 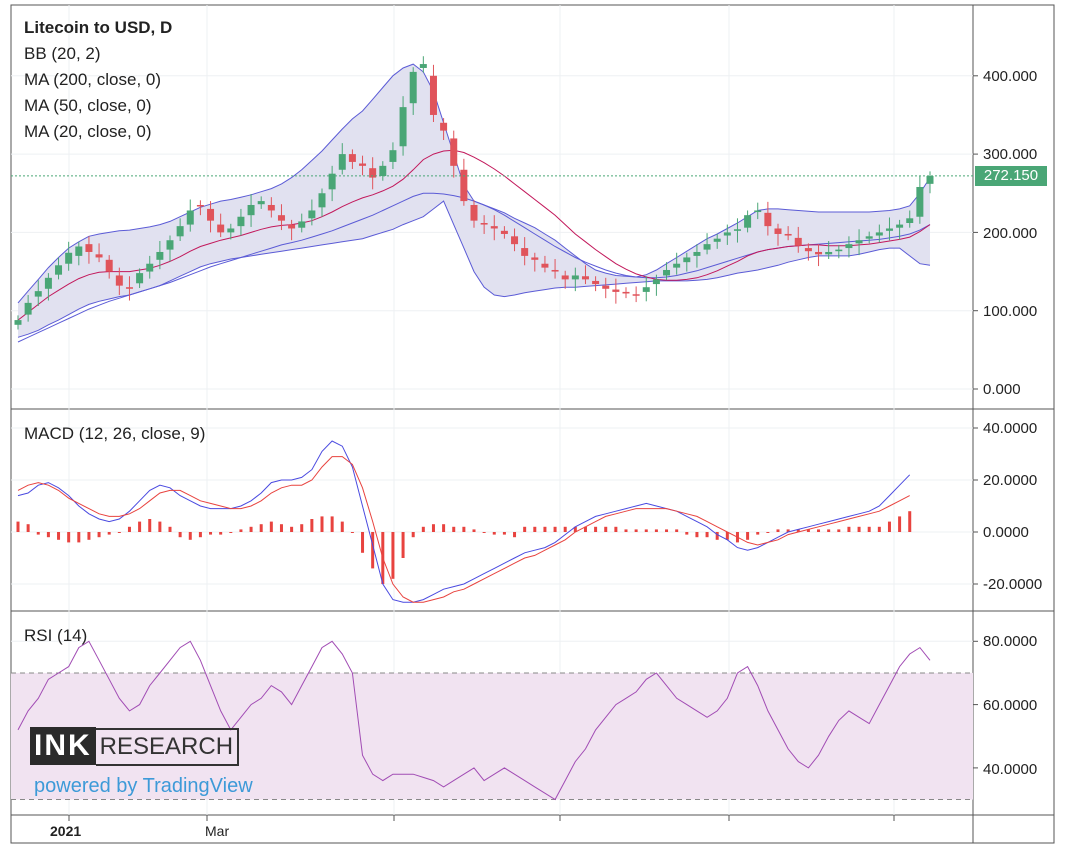 I want to click on legend-ma20: MA (20, close, 0), so click(x=88, y=131).